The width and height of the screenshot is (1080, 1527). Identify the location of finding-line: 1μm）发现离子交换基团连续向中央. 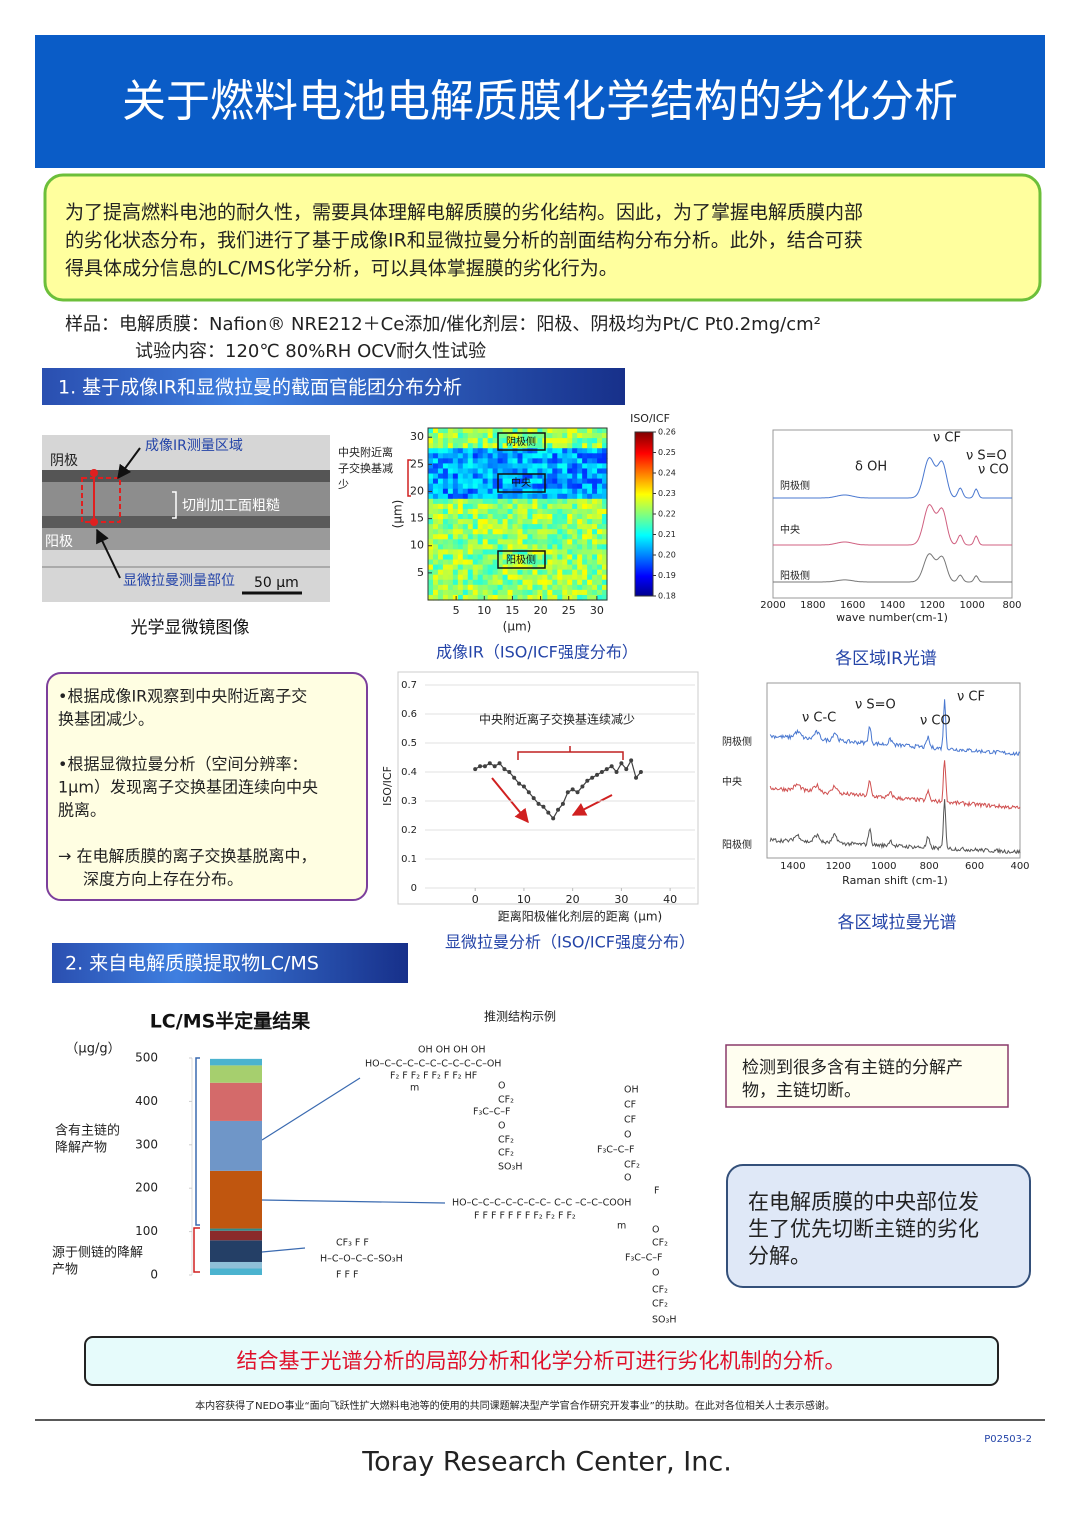
(188, 787).